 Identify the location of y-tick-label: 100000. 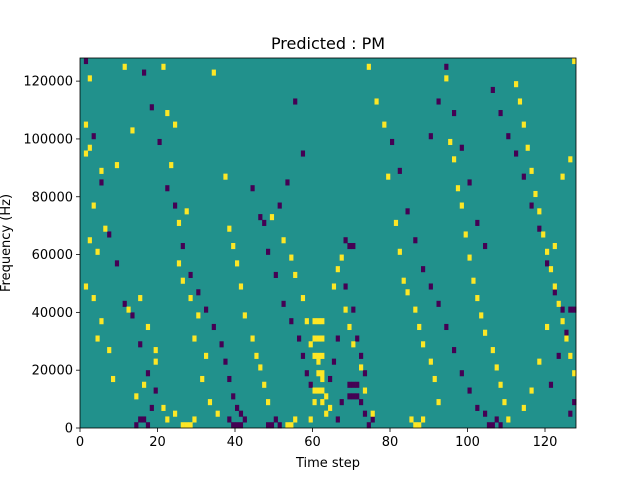
(48, 139).